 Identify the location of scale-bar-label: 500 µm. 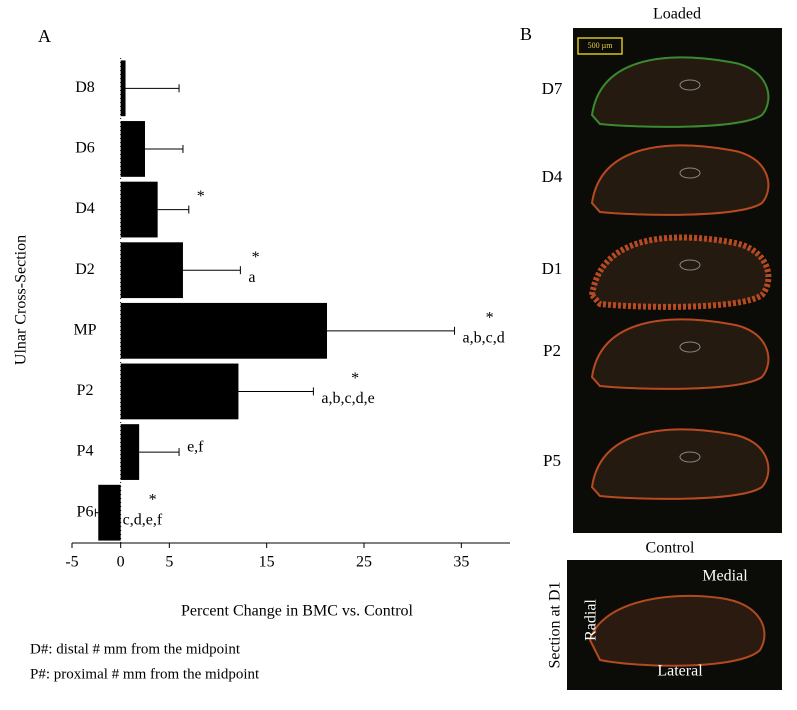
(601, 45).